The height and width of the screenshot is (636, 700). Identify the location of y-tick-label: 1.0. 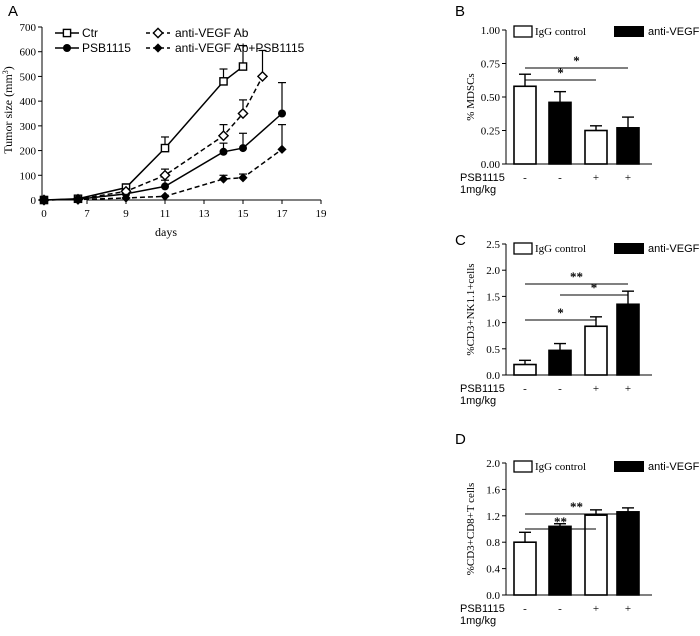
(493, 324).